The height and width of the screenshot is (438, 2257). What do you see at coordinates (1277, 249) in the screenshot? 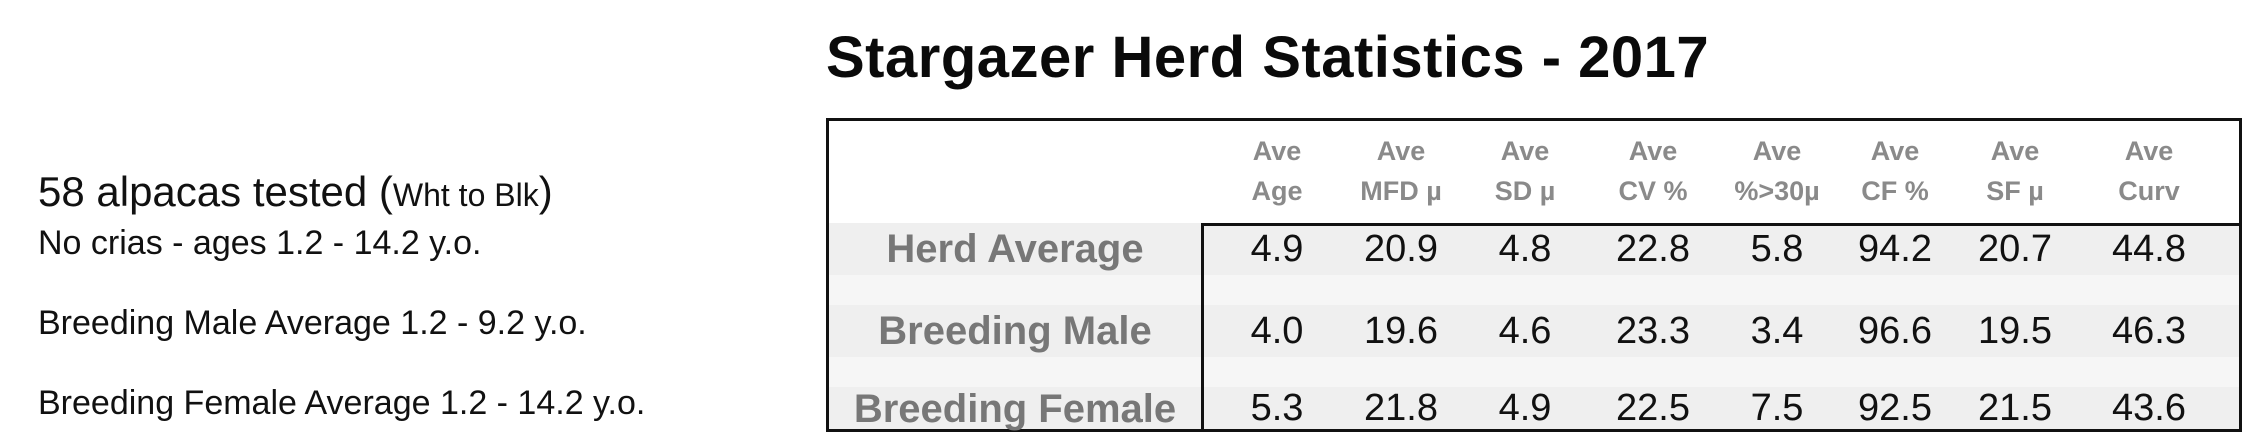
I see `cell-herd-age: 4.9` at bounding box center [1277, 249].